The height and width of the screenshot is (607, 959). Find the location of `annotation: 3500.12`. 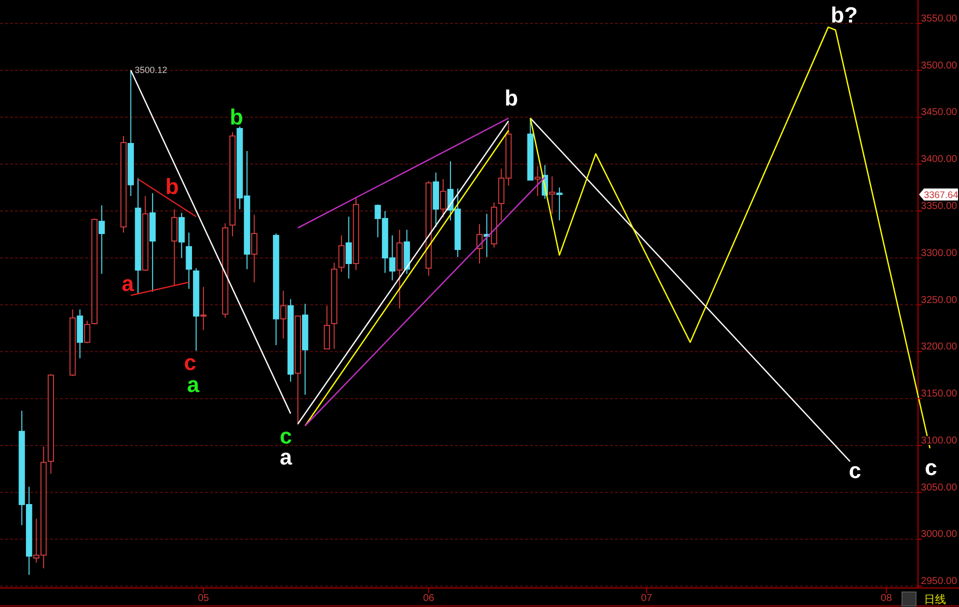

annotation: 3500.12 is located at coordinates (151, 70).